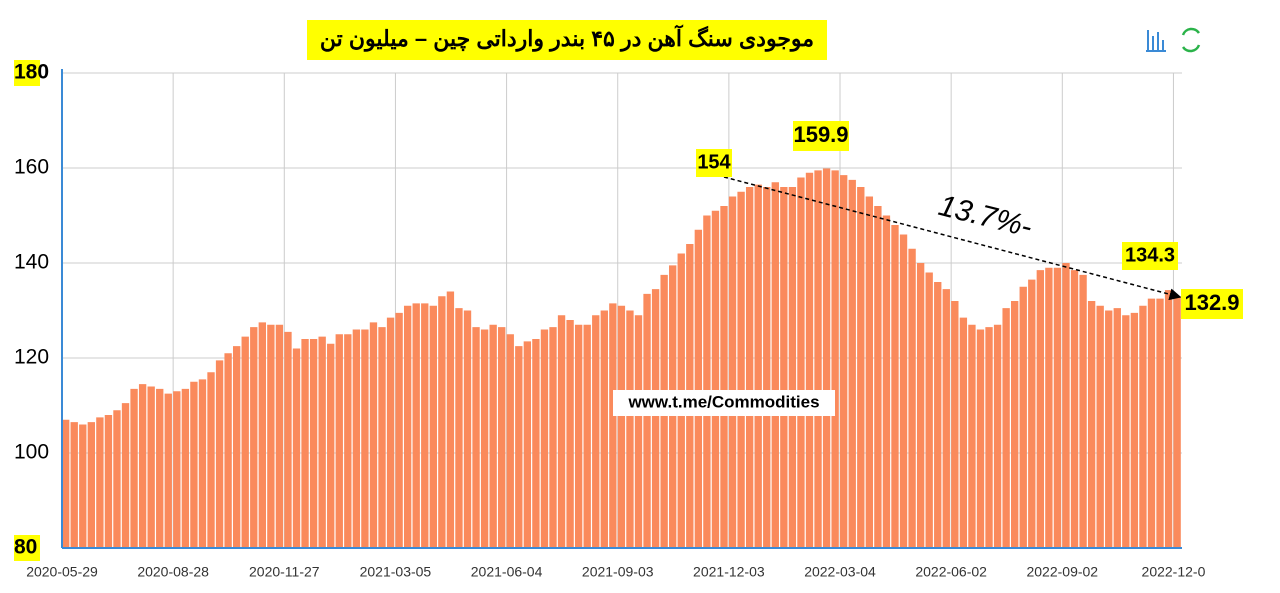  I want to click on annotation: 154, so click(714, 162).